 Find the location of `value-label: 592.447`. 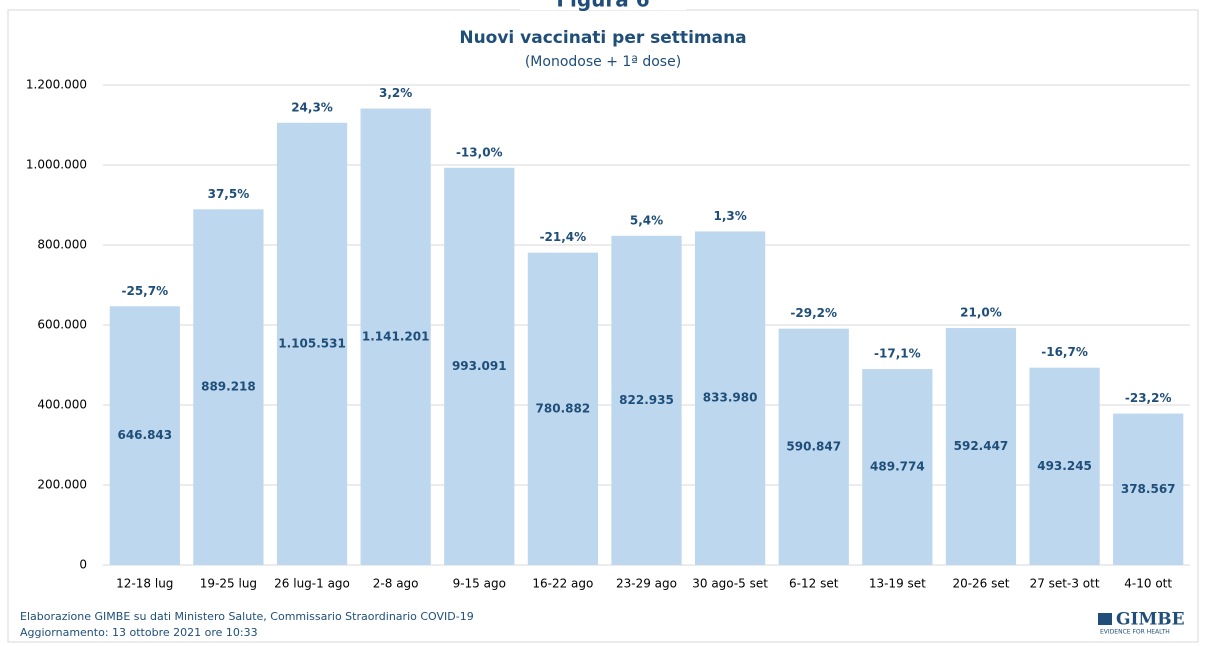

value-label: 592.447 is located at coordinates (981, 446).